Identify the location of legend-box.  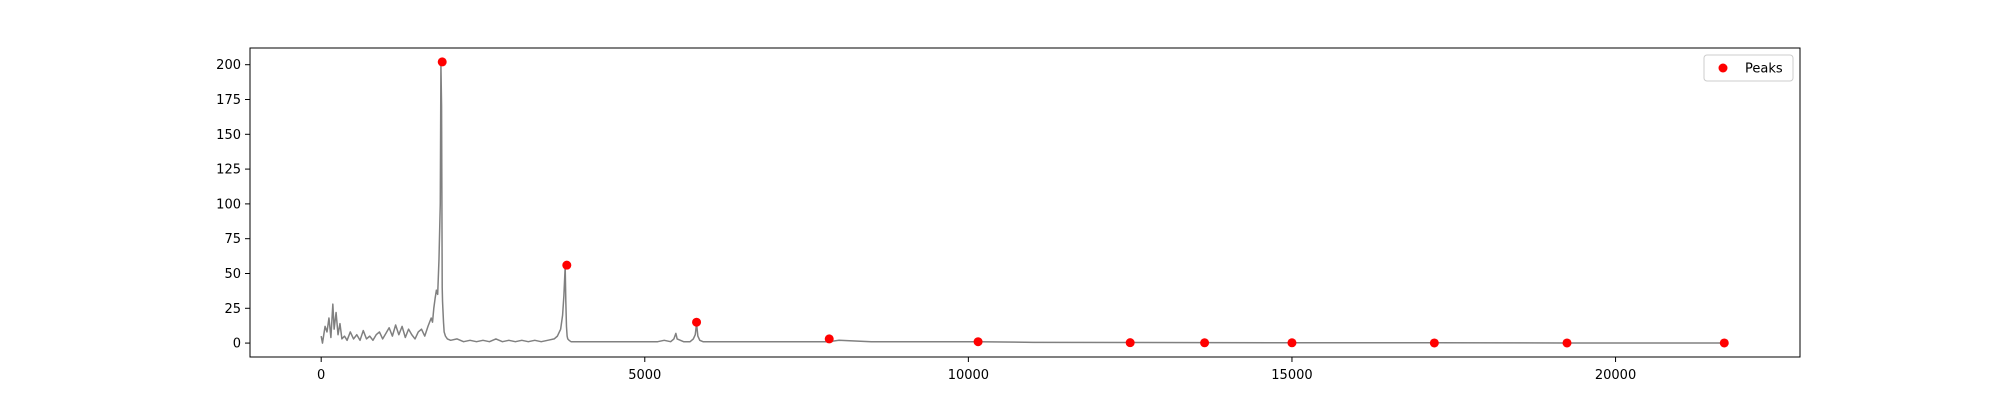
(1748, 68).